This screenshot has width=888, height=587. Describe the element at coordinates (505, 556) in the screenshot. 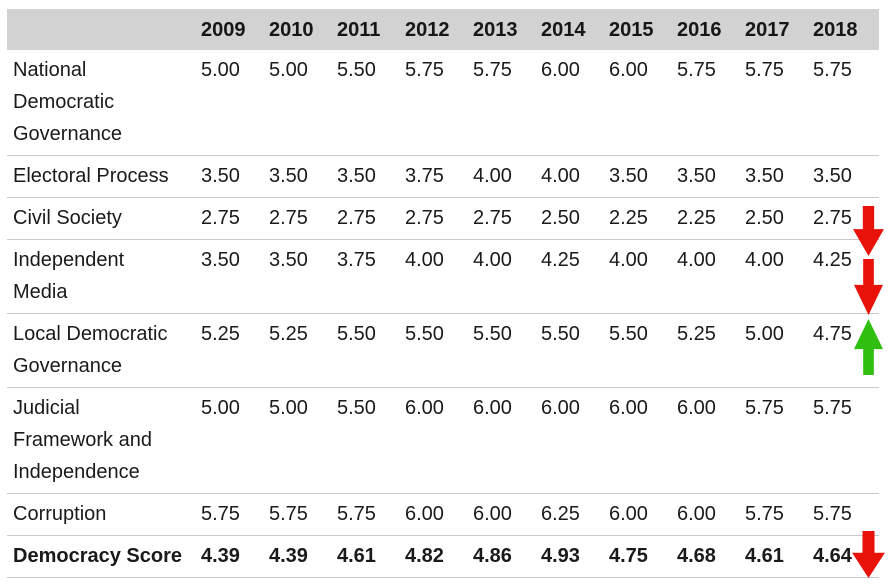

I see `rating-cell: 4.86` at that location.